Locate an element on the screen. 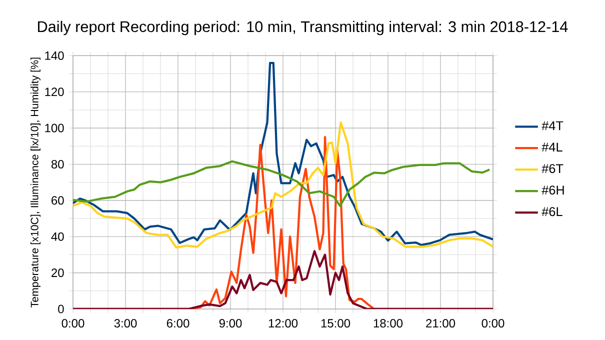  x-tick-label: 3:00 is located at coordinates (125, 323).